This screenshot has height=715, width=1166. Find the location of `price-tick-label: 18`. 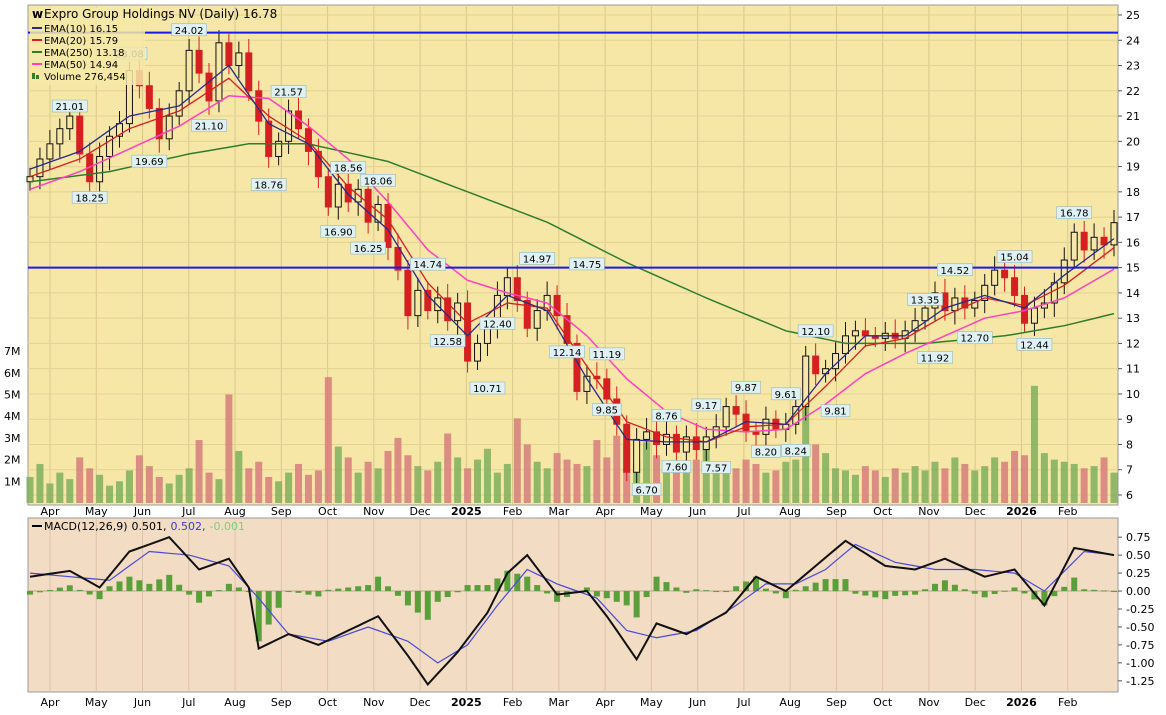

price-tick-label: 18 is located at coordinates (1133, 192).